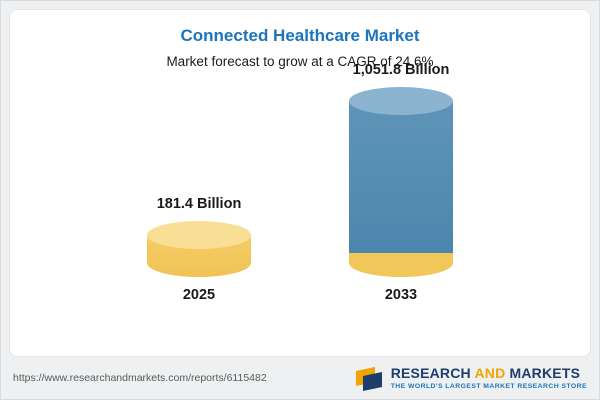 This screenshot has width=600, height=400. I want to click on bar-2033-gold-base, so click(401, 264).